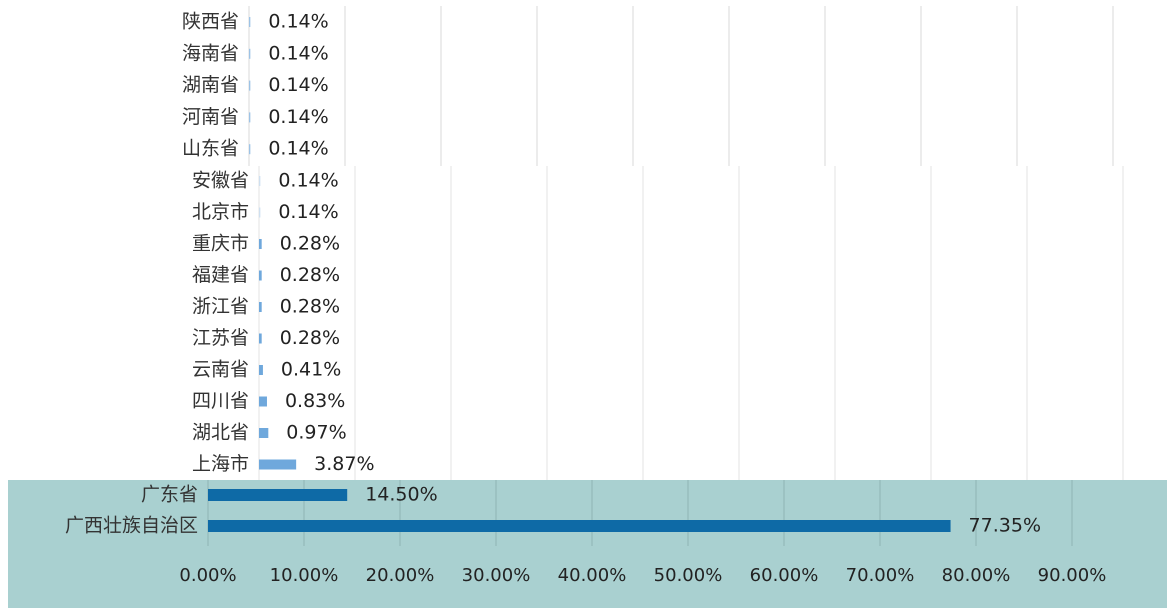 The width and height of the screenshot is (1167, 608). What do you see at coordinates (169, 495) in the screenshot?
I see `category-label: 广东省` at bounding box center [169, 495].